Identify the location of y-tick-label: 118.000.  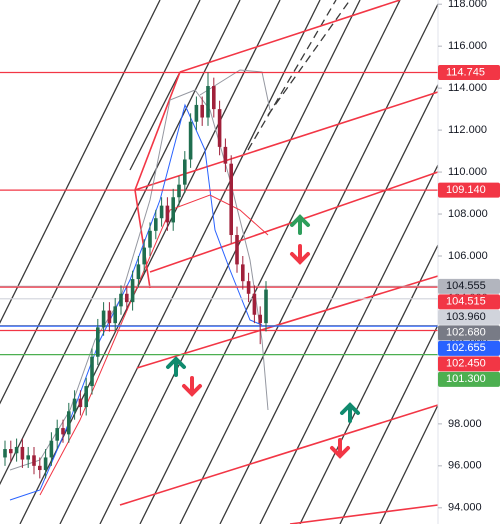
(467, 5).